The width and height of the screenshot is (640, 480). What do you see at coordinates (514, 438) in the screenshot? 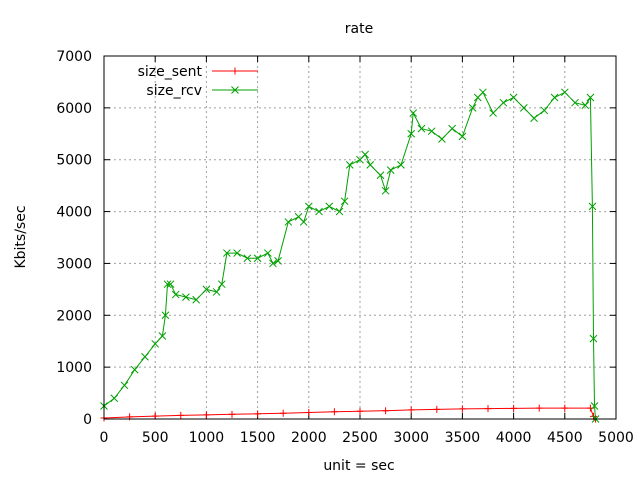
I see `x-tick-label: 4000` at bounding box center [514, 438].